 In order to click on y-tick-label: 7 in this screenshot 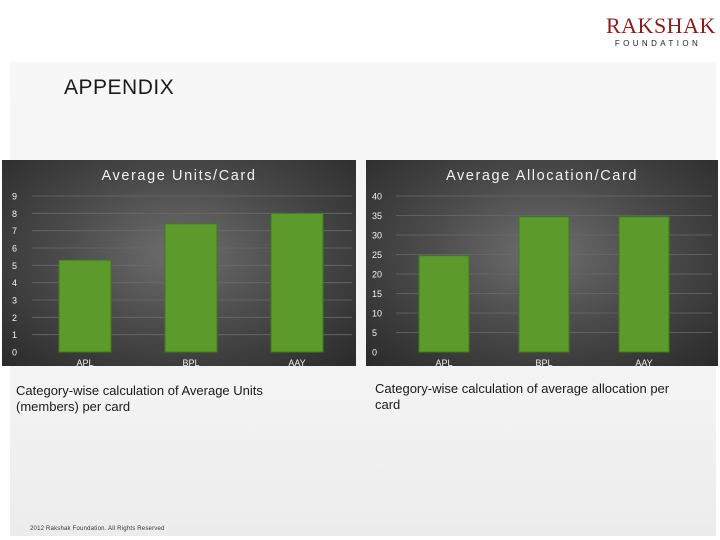, I will do `click(14, 231)`.